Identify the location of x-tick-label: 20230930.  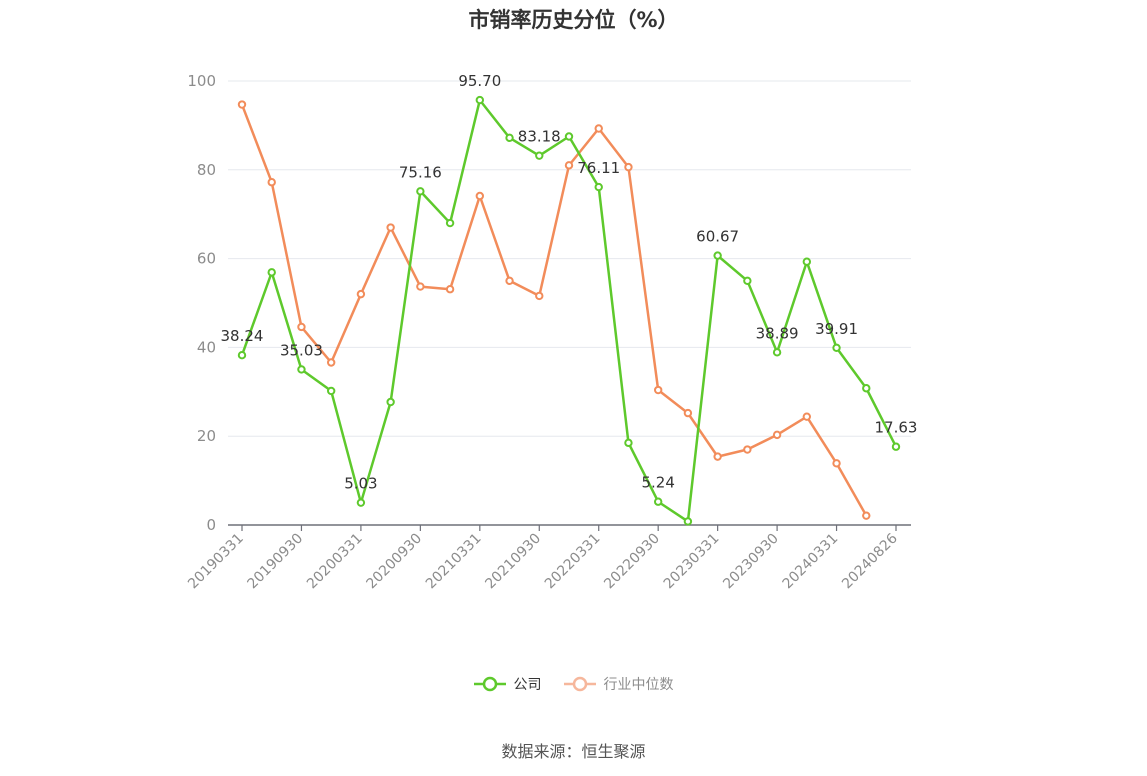
(751, 562).